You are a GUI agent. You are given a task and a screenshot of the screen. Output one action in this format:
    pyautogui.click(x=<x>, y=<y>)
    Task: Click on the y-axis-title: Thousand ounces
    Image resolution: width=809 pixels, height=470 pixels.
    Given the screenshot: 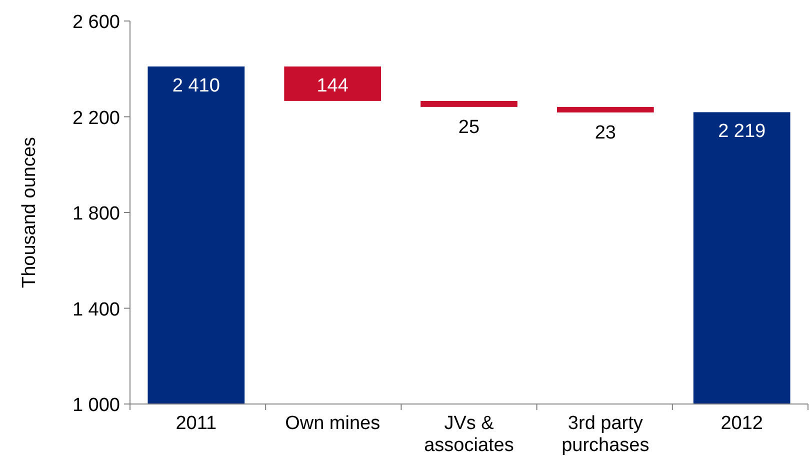 What is the action you would take?
    pyautogui.click(x=29, y=212)
    